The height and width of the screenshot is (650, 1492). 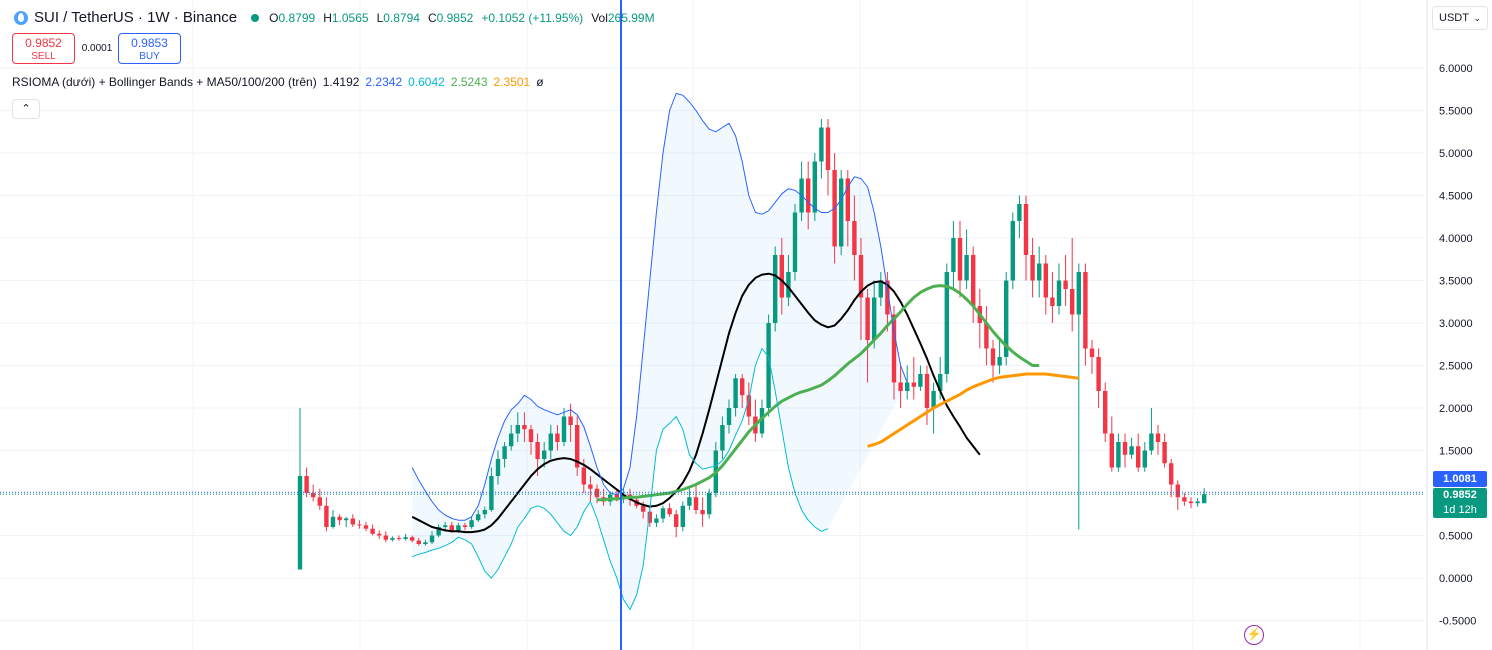 I want to click on symbol-title: SUI / TetherUS · 1W · Binance, so click(x=136, y=17).